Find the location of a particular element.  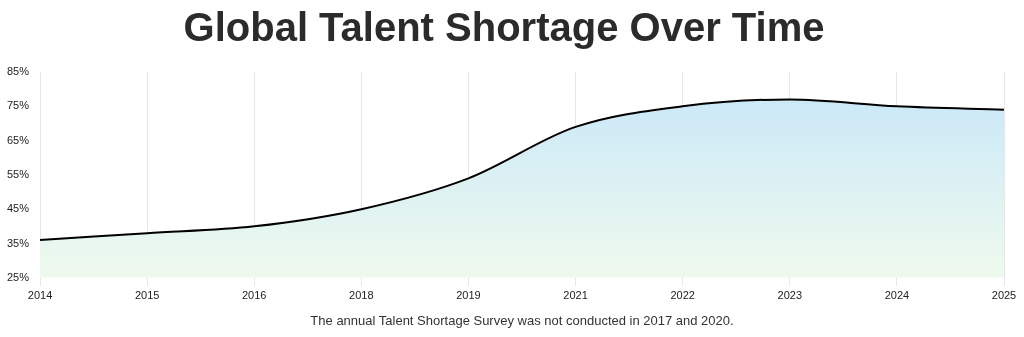

x-tick-label: 2014 is located at coordinates (40, 295).